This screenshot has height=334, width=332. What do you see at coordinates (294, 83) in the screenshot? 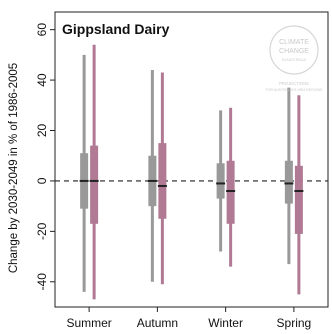
I see `logo-caption-1: PROJECTIONS` at bounding box center [294, 83].